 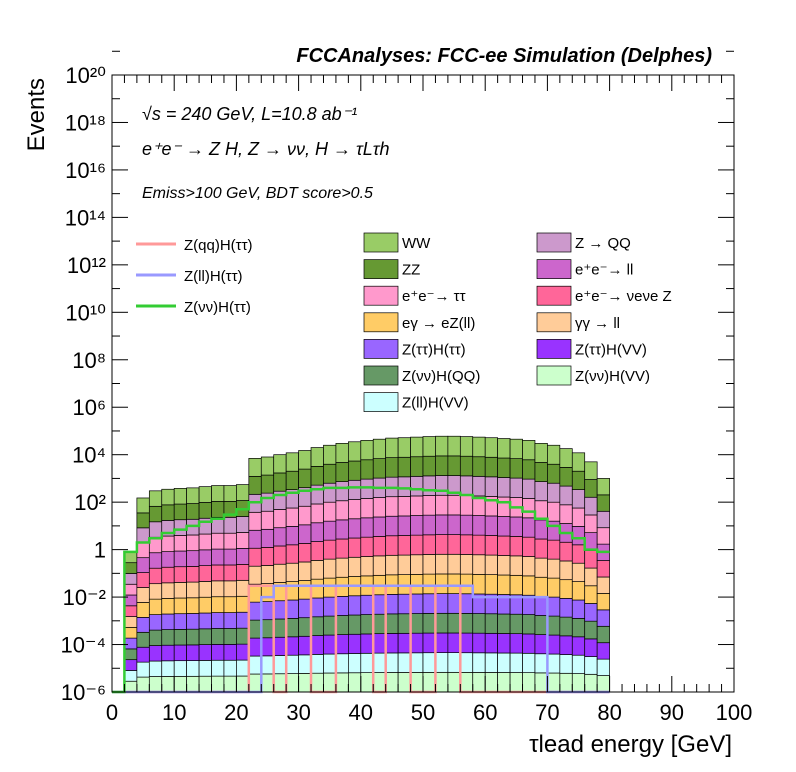 What do you see at coordinates (85, 170) in the screenshot?
I see `y-tick-label: 10¹⁶` at bounding box center [85, 170].